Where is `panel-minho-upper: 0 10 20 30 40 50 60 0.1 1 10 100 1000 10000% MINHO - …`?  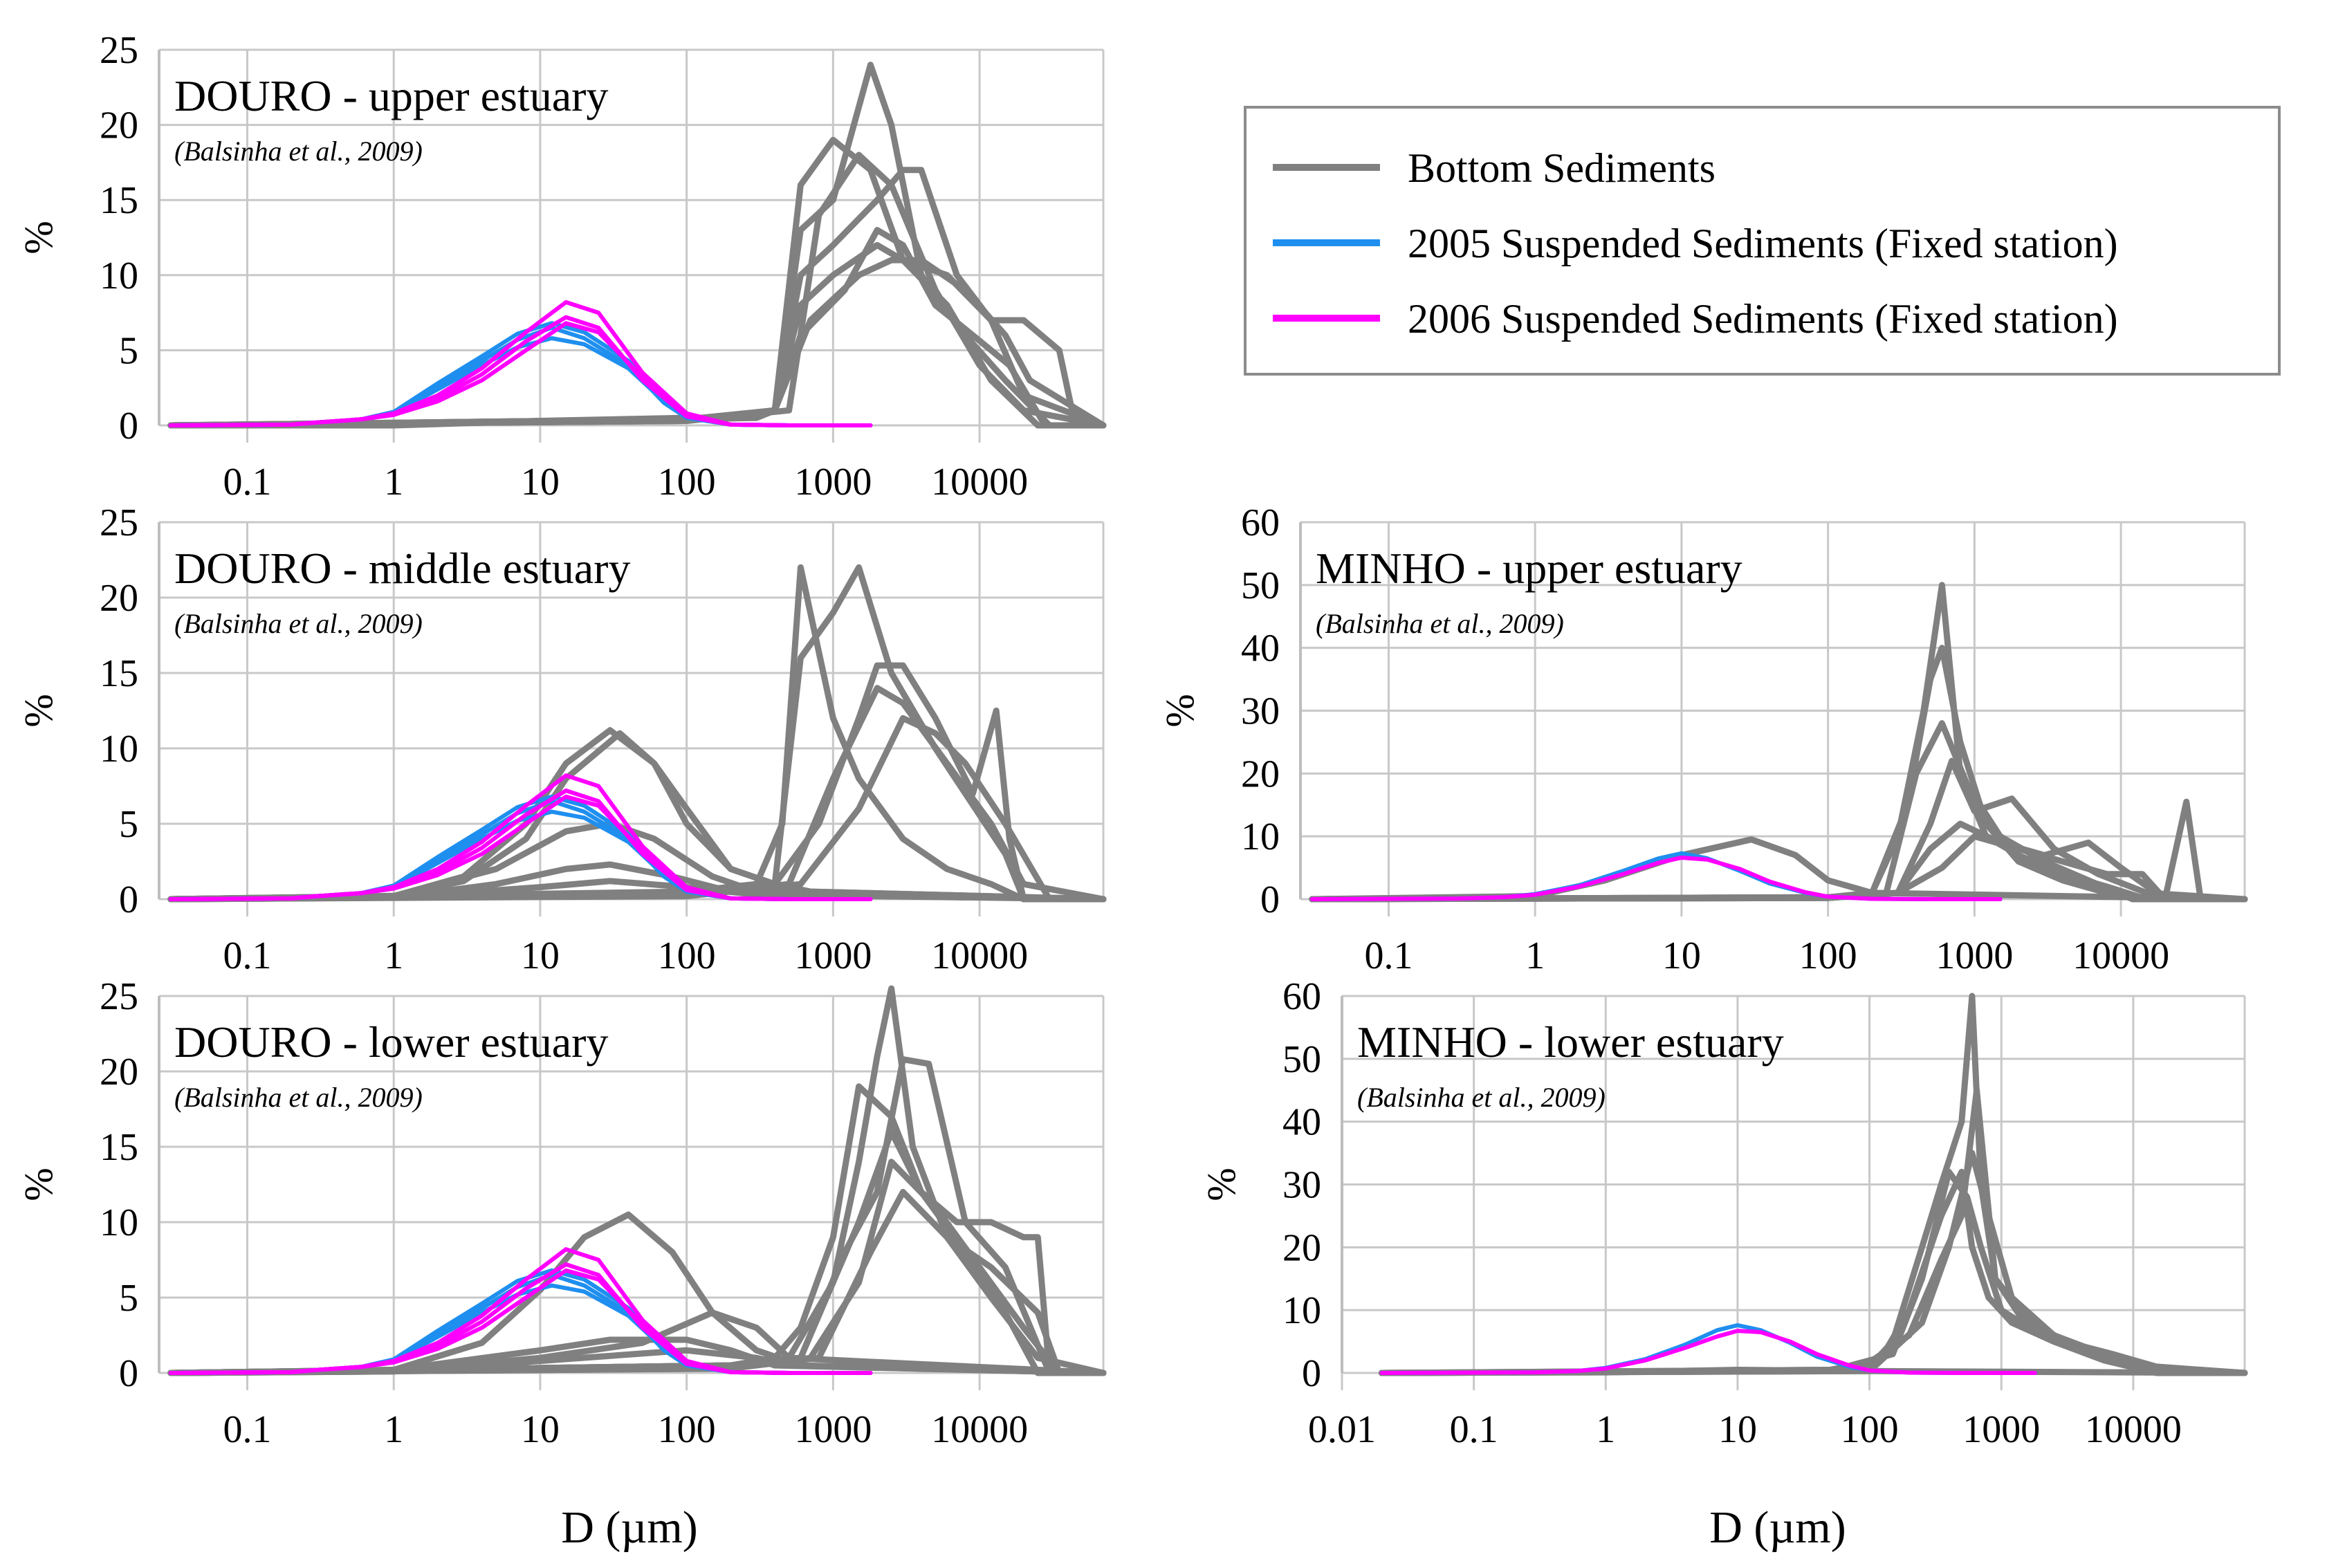
panel-minho-upper: 0 10 20 30 40 50 60 0.1 1 10 100 1000 10000% MINHO - … is located at coordinates (1702, 739).